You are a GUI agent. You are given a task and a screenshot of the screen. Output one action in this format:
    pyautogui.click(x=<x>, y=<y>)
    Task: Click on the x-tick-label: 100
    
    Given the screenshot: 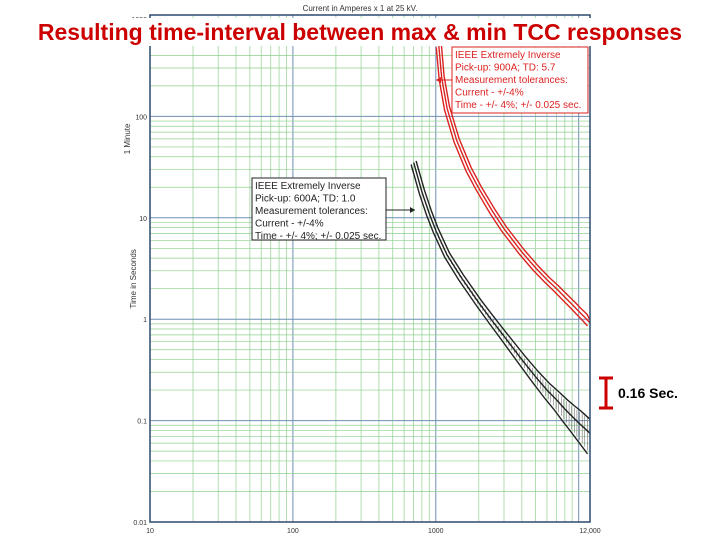 What is the action you would take?
    pyautogui.click(x=293, y=531)
    